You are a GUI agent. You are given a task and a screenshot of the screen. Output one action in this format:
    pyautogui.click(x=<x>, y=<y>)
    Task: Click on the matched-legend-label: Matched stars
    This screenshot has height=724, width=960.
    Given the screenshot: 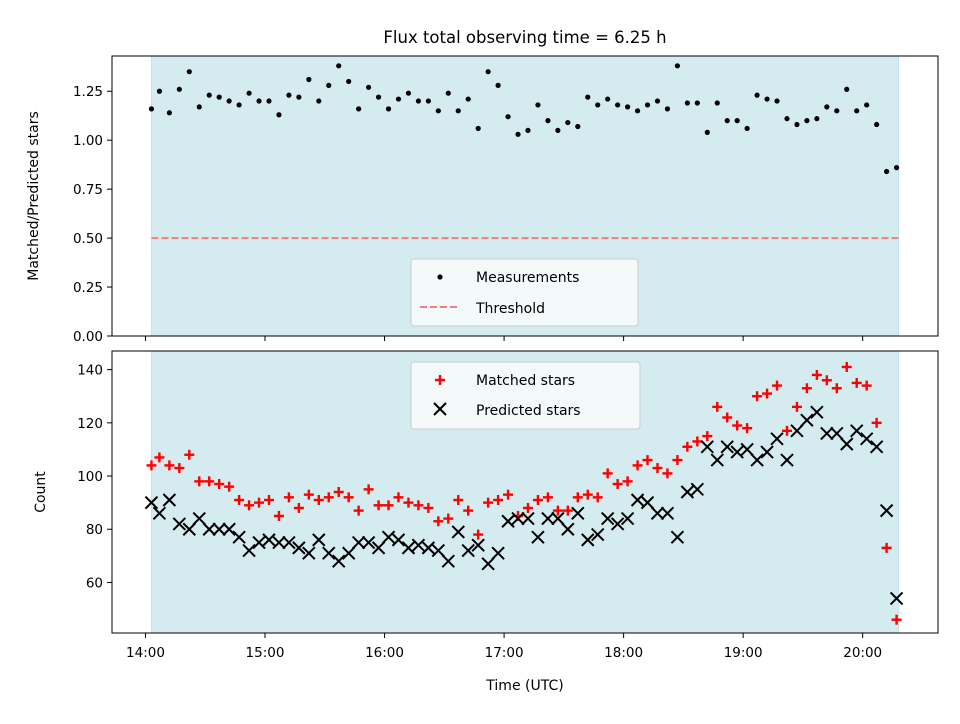 What is the action you would take?
    pyautogui.click(x=525, y=381)
    